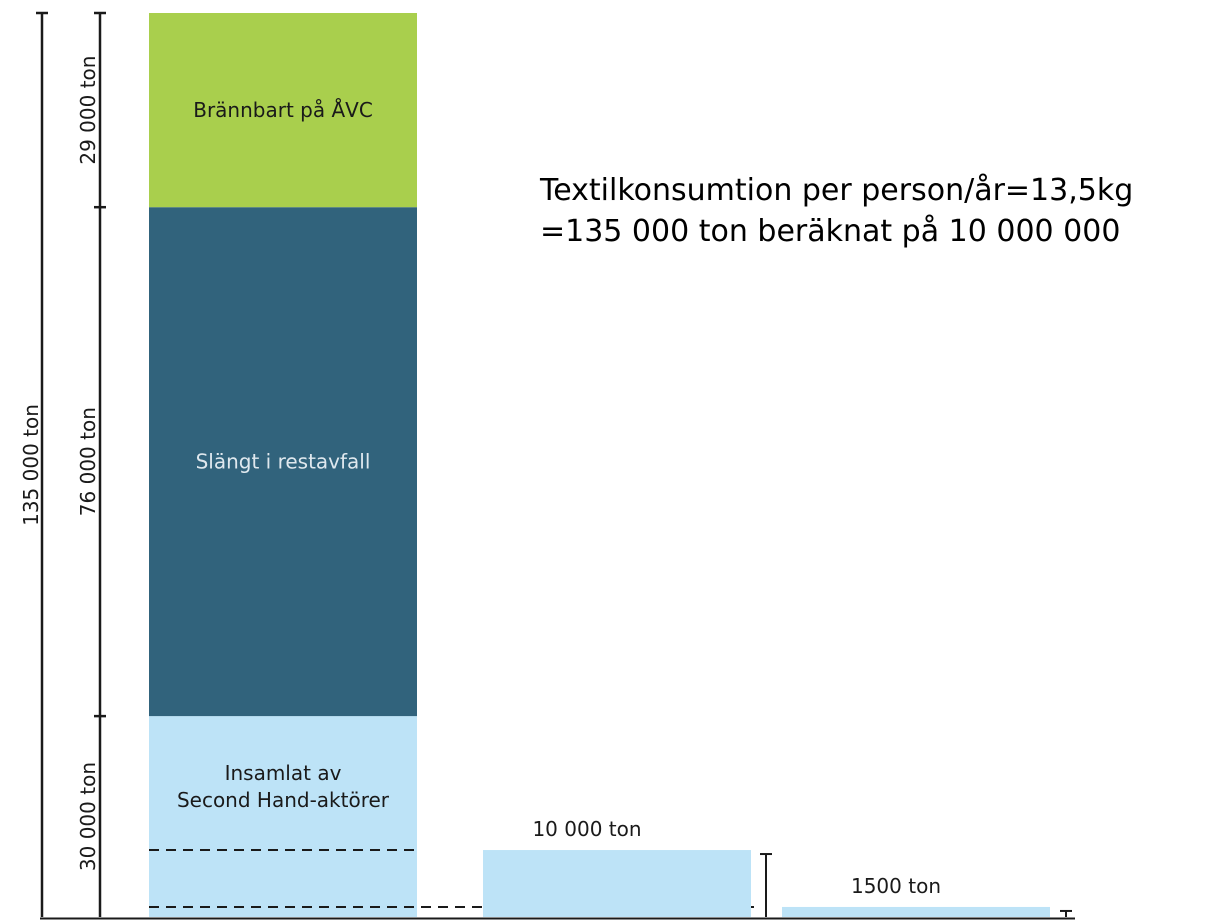  I want to click on segment-label-1-line-2: Second Hand-aktörer, so click(283, 800).